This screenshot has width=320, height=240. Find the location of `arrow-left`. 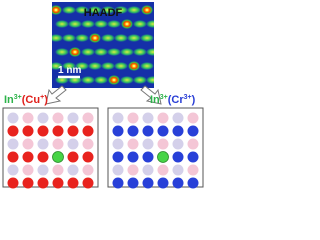

arrow-left is located at coordinates (56, 95).